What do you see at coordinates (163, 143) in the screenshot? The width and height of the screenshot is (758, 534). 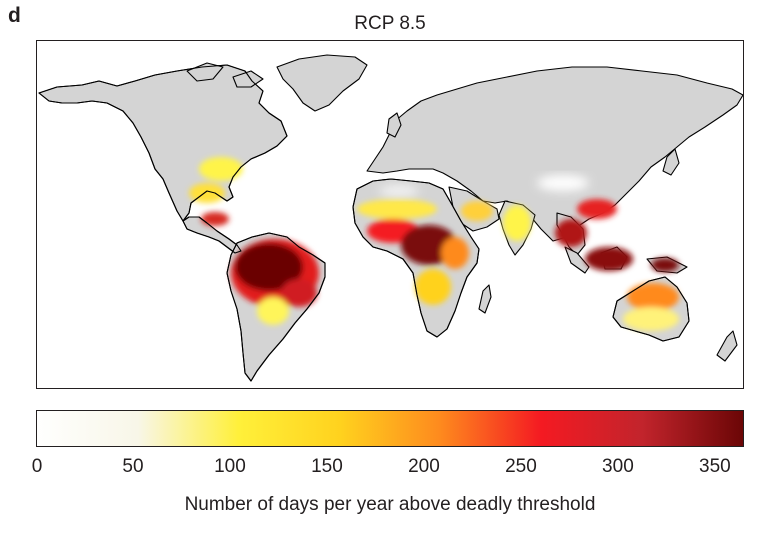 I see `north-america` at bounding box center [163, 143].